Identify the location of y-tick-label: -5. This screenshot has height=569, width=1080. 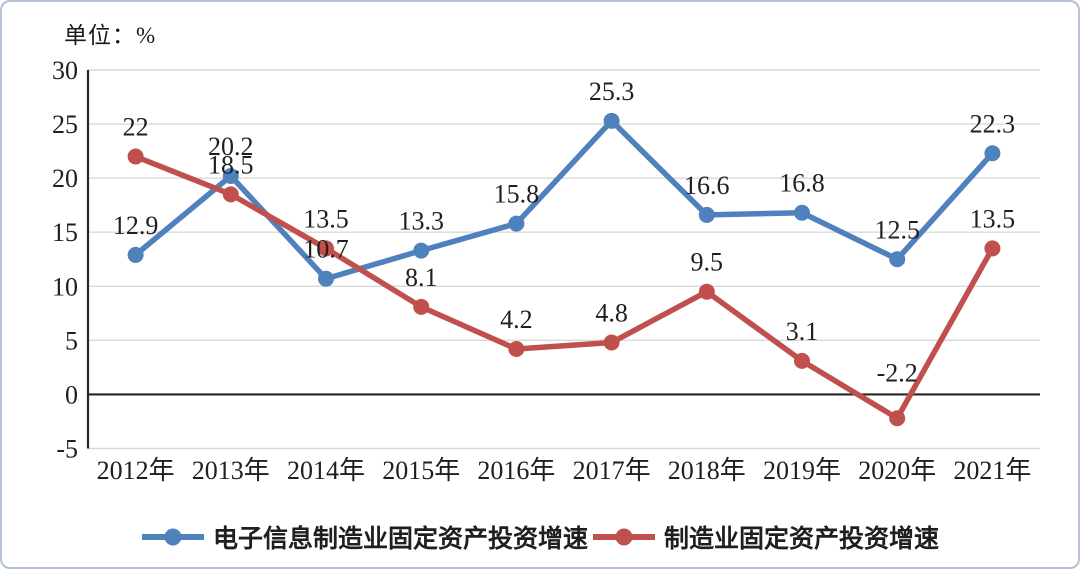
(67, 449).